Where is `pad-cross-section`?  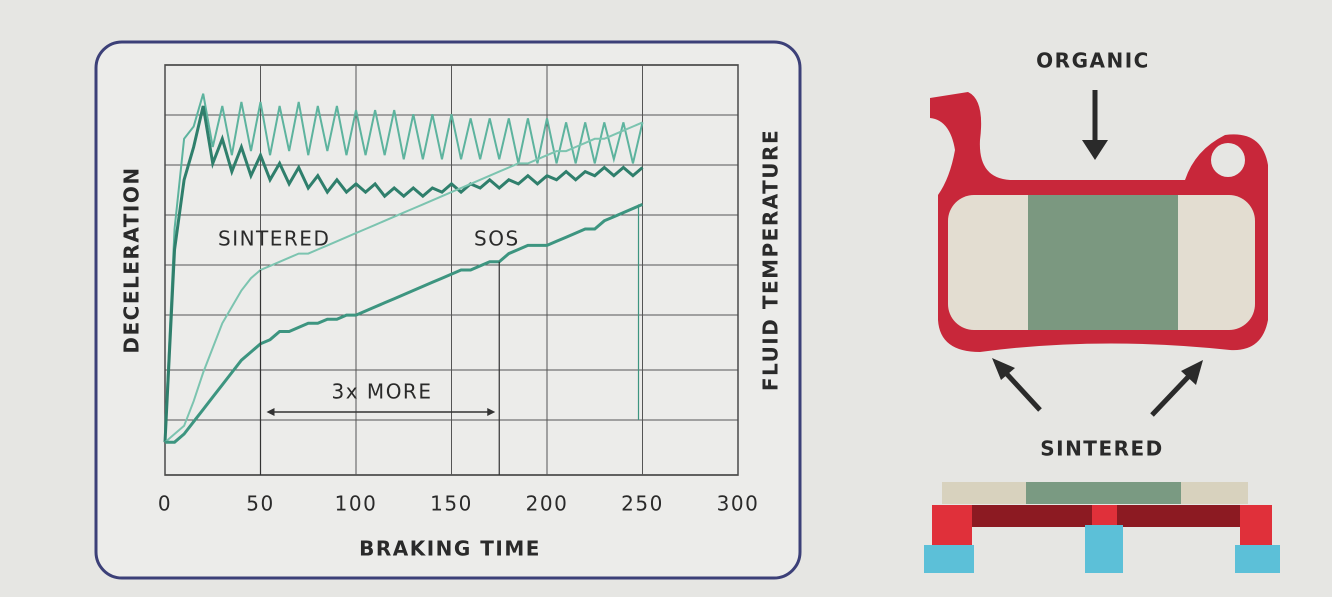
pad-cross-section is located at coordinates (1102, 527).